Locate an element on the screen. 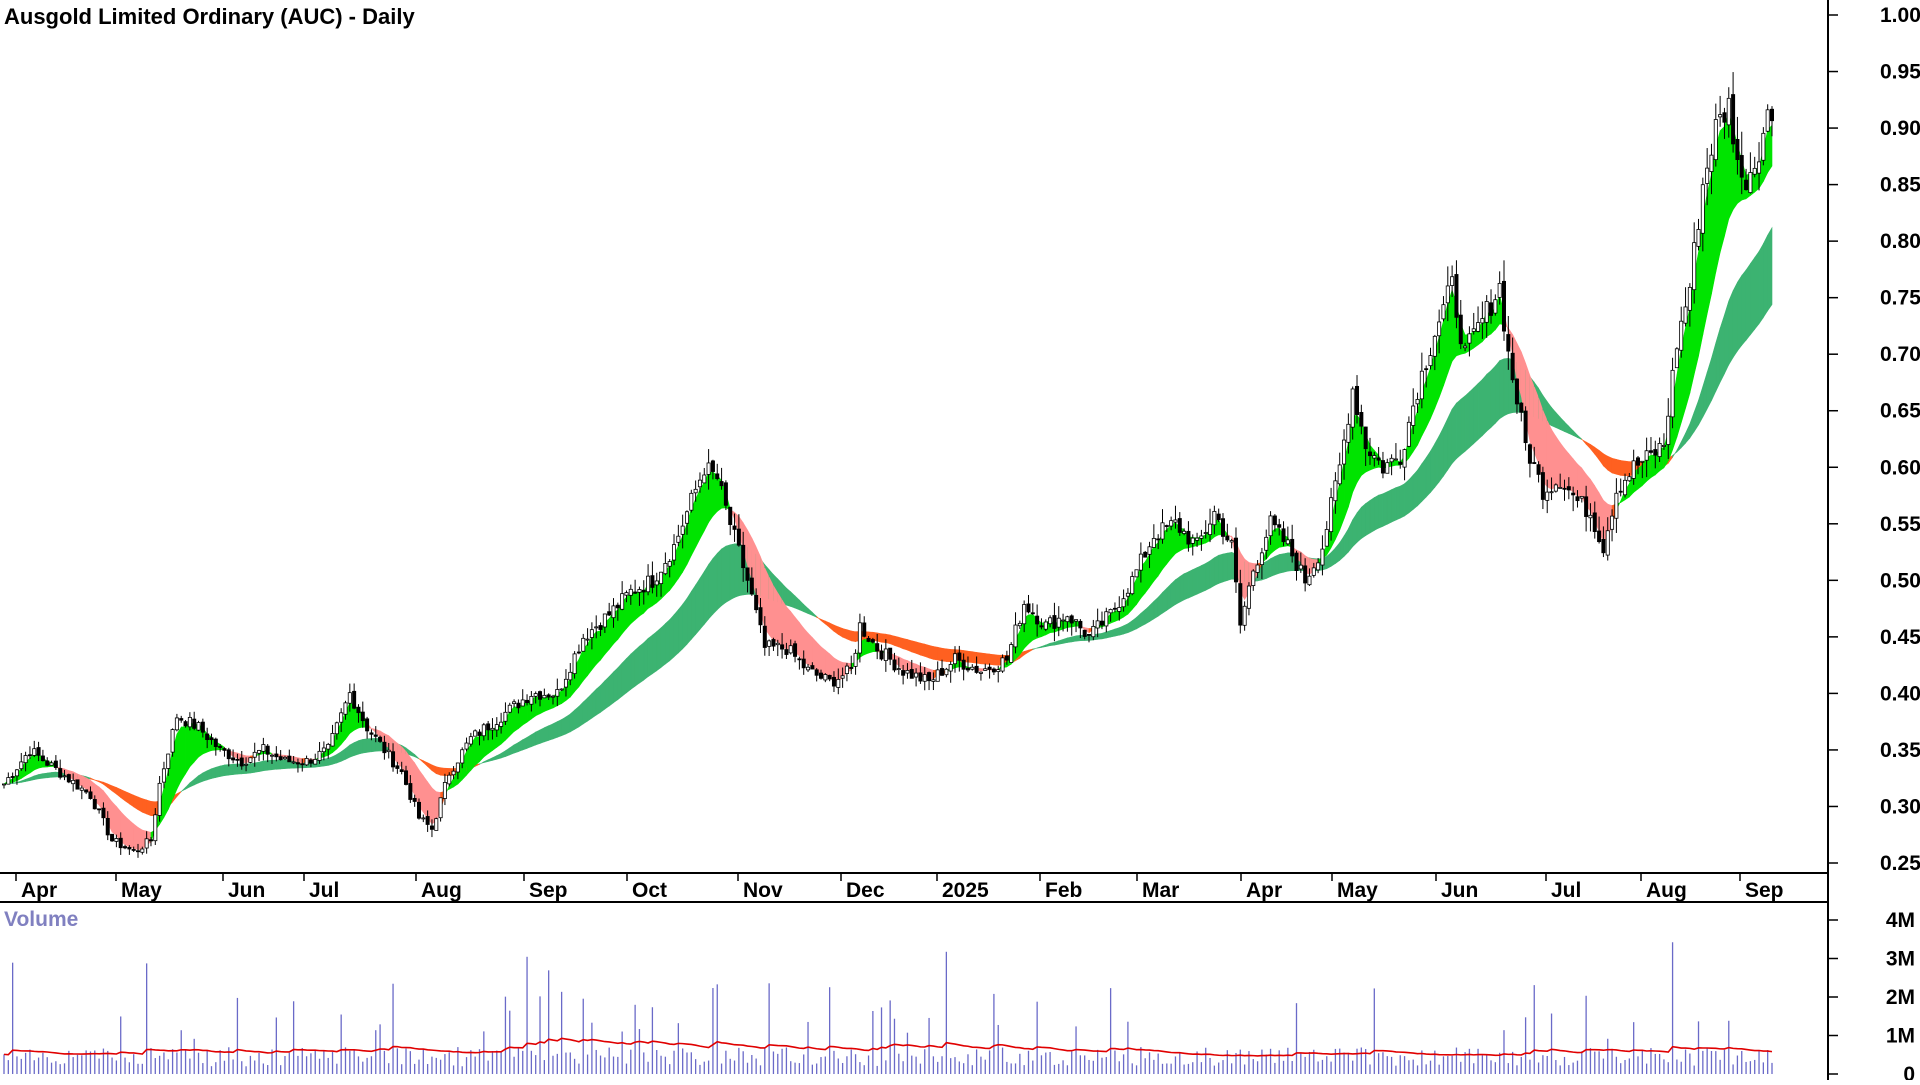  price-tick-label: 0.65 is located at coordinates (1900, 411).